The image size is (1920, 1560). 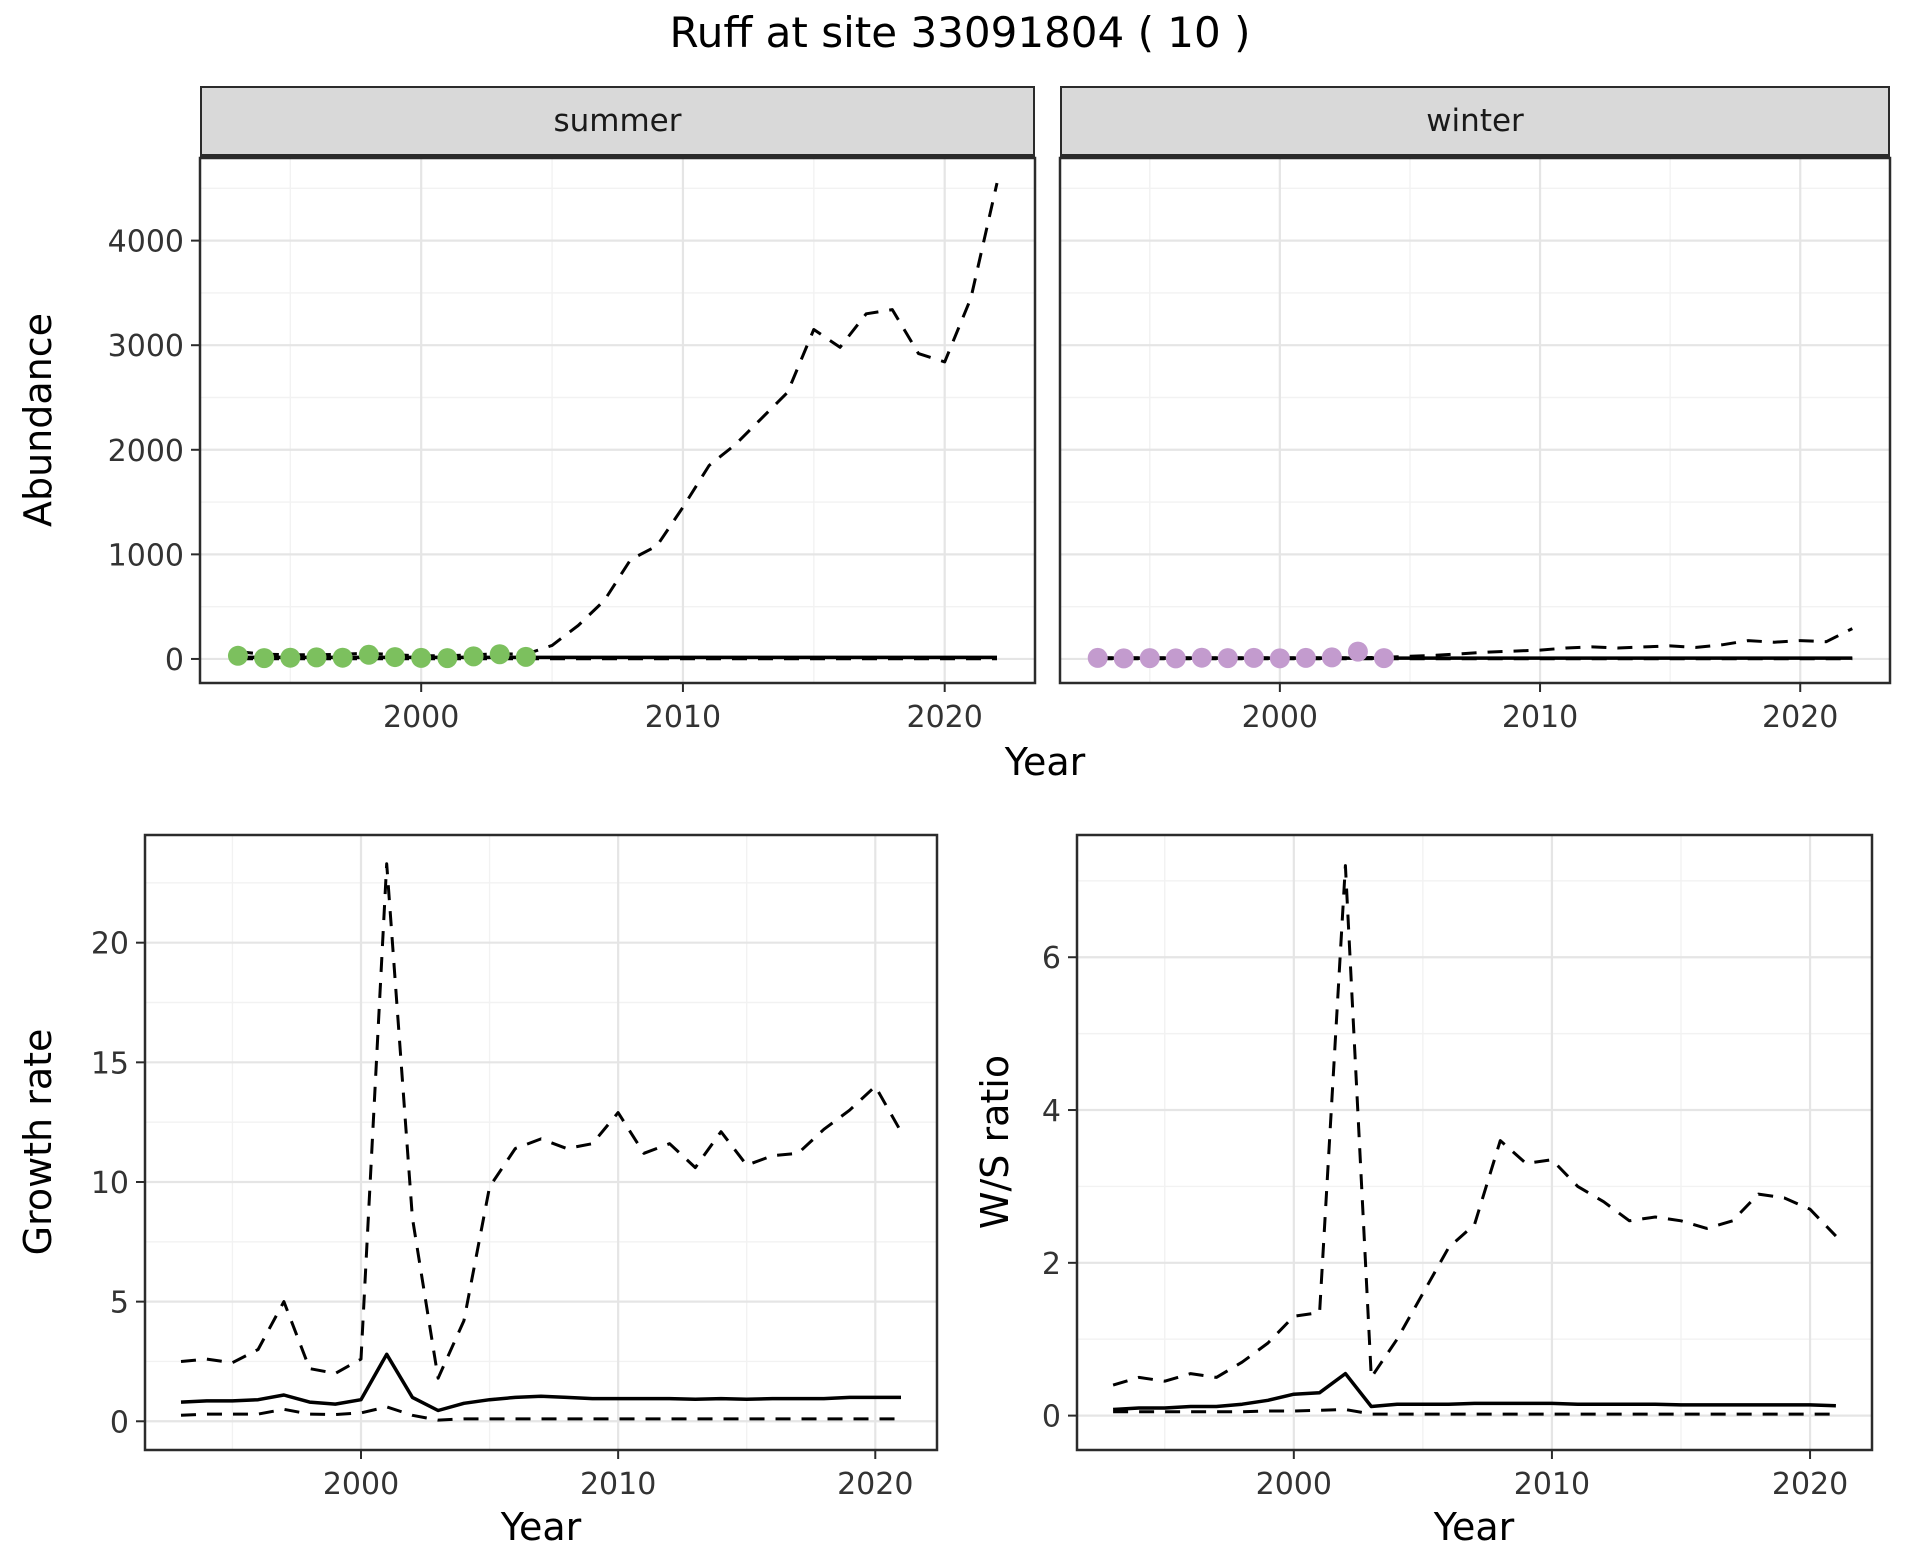 I want to click on y-tick-label: 2, so click(x=1051, y=1264).